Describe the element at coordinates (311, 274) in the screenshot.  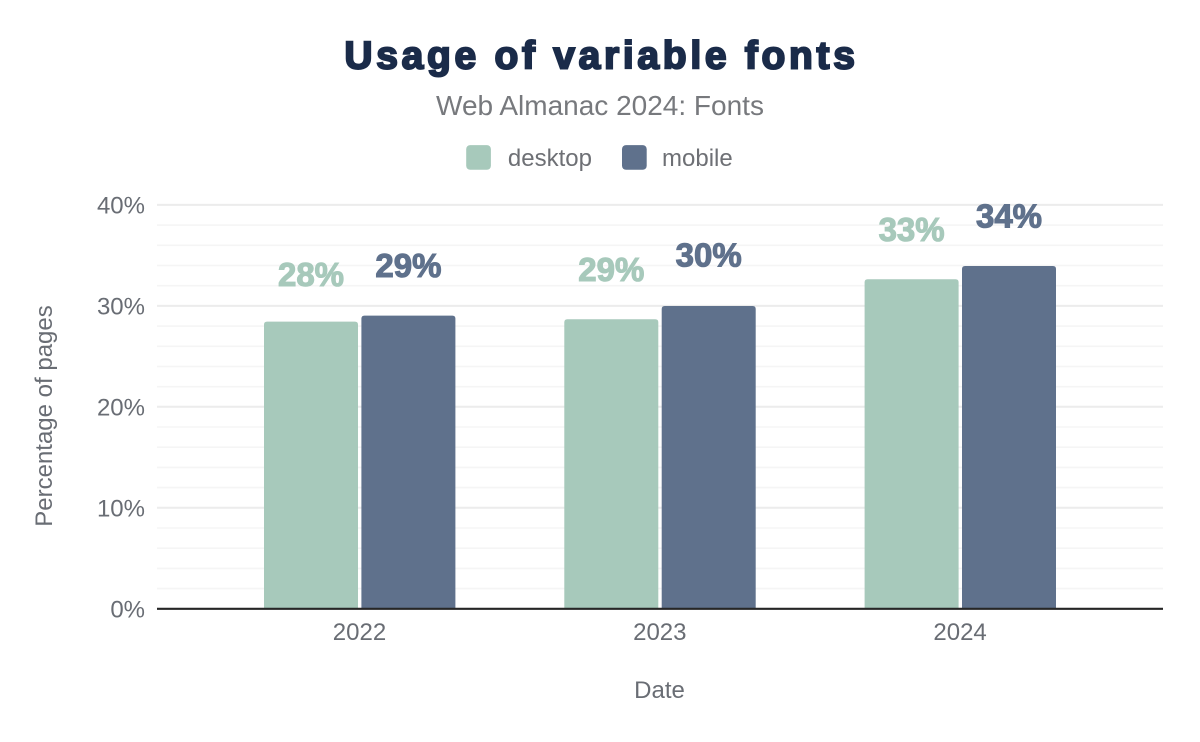
I see `svg-text: 28%` at that location.